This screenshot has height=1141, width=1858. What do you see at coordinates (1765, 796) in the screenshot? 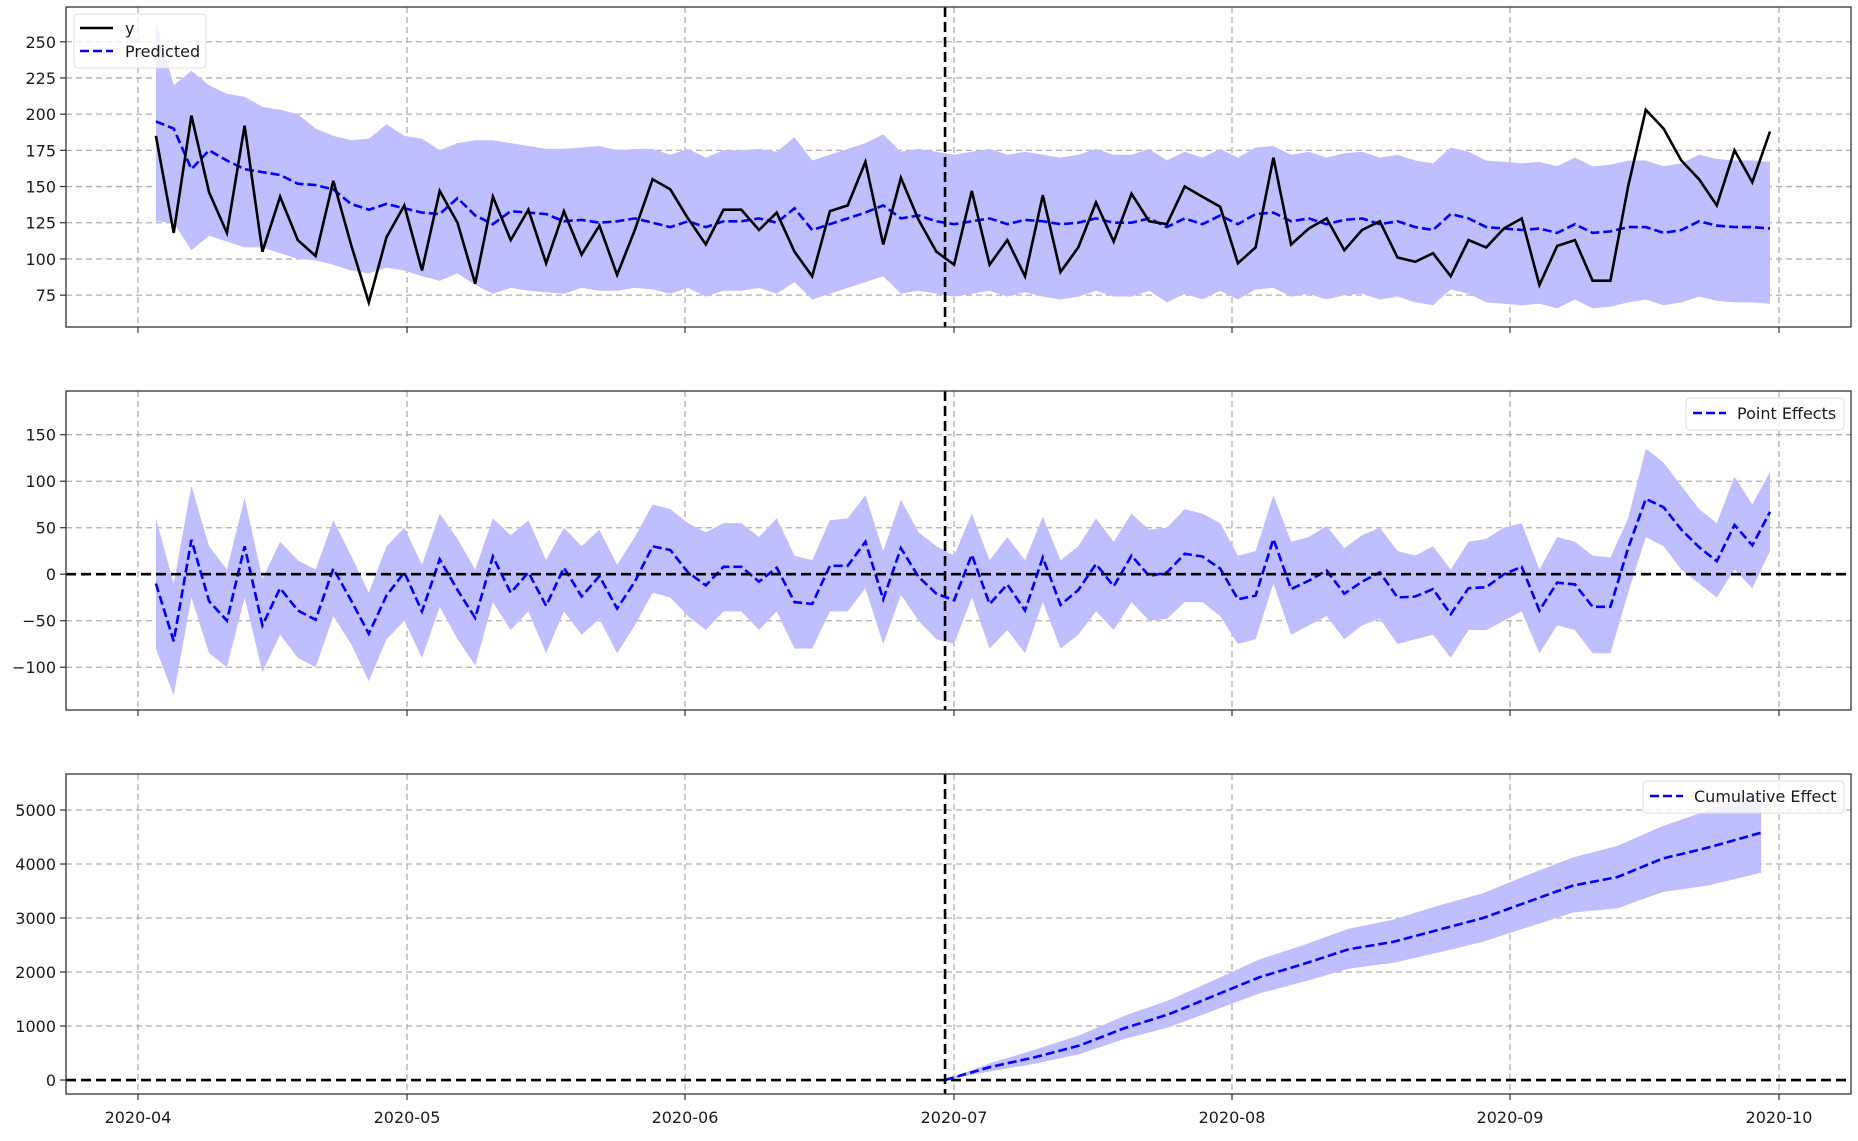
I see `legend-cumulative-label: Cumulative Effect` at bounding box center [1765, 796].